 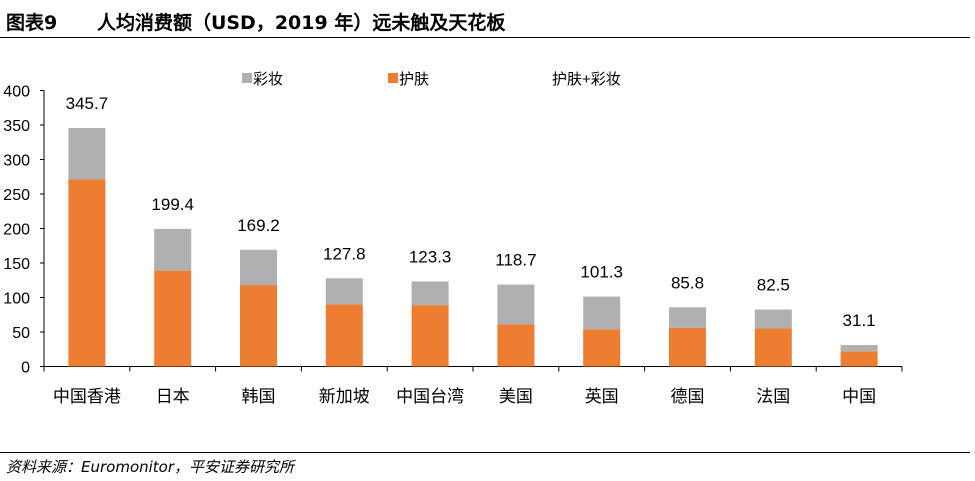 I want to click on total-data-label: 345.7, so click(x=87, y=103).